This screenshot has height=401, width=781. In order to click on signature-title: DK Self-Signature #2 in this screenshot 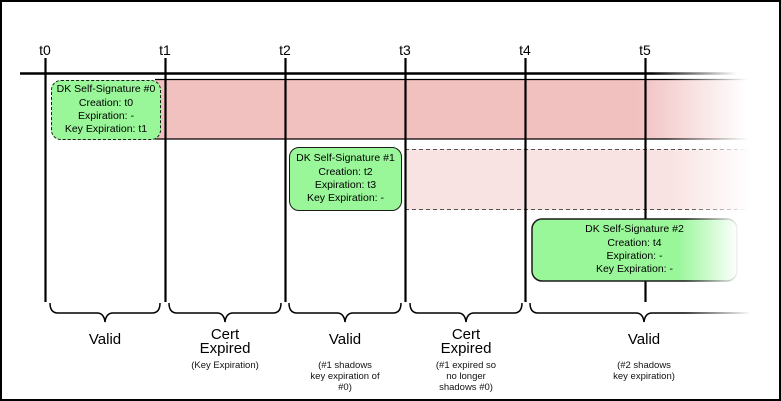, I will do `click(634, 229)`.